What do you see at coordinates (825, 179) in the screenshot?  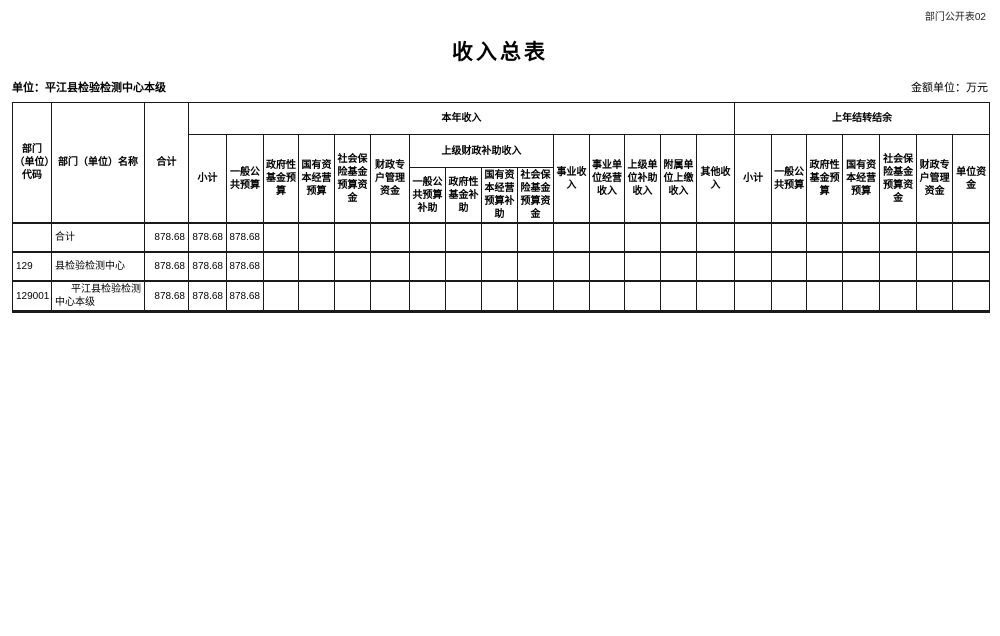 I see `col-header-py-gov-fund-budget: 政府性基金预算` at bounding box center [825, 179].